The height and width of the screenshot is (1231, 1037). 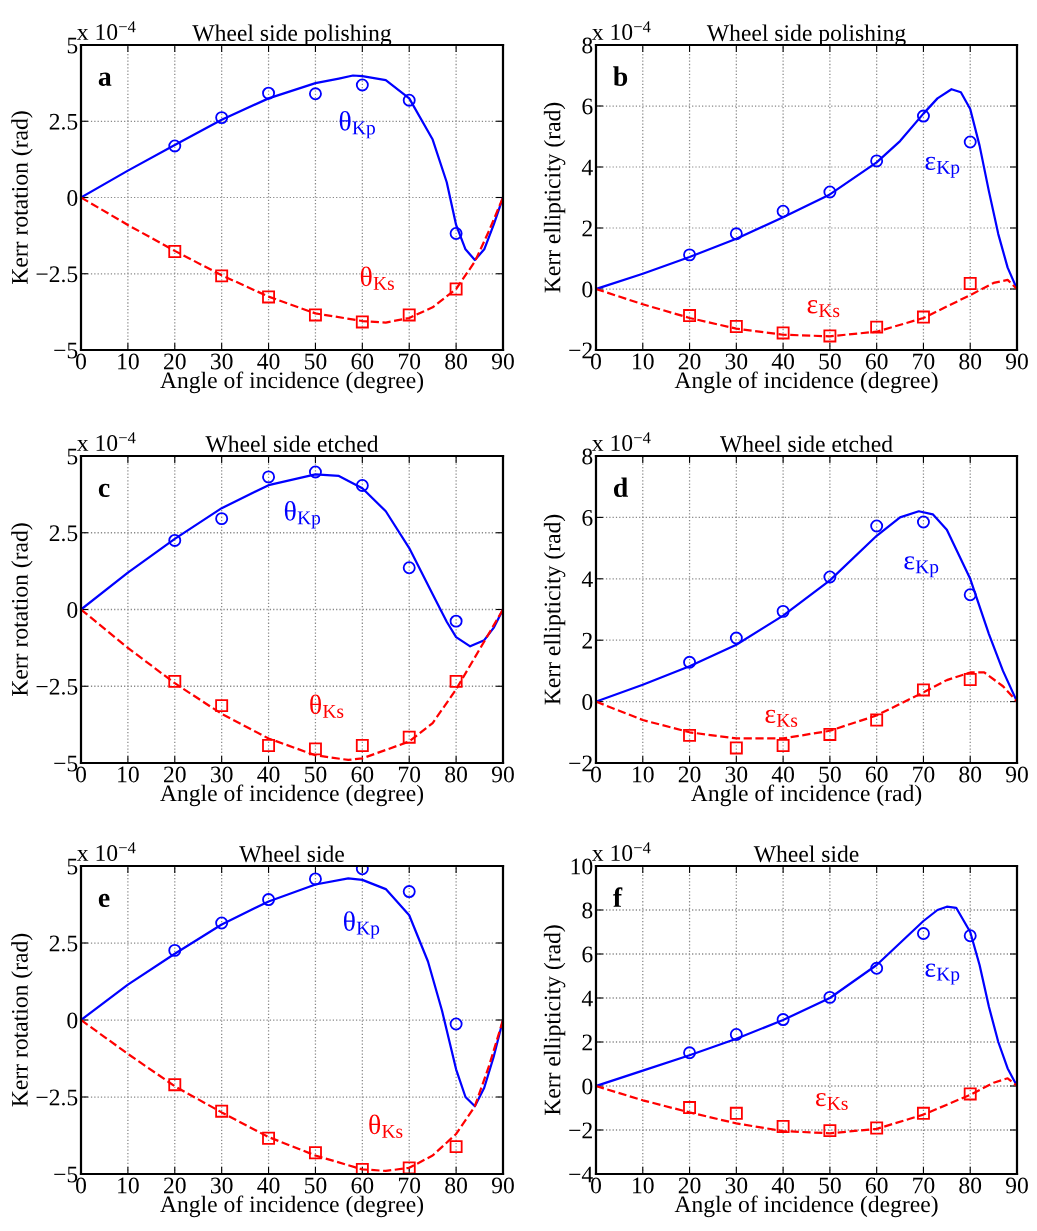 I want to click on series-label: ε$_{Kp}$, so click(x=921, y=567).